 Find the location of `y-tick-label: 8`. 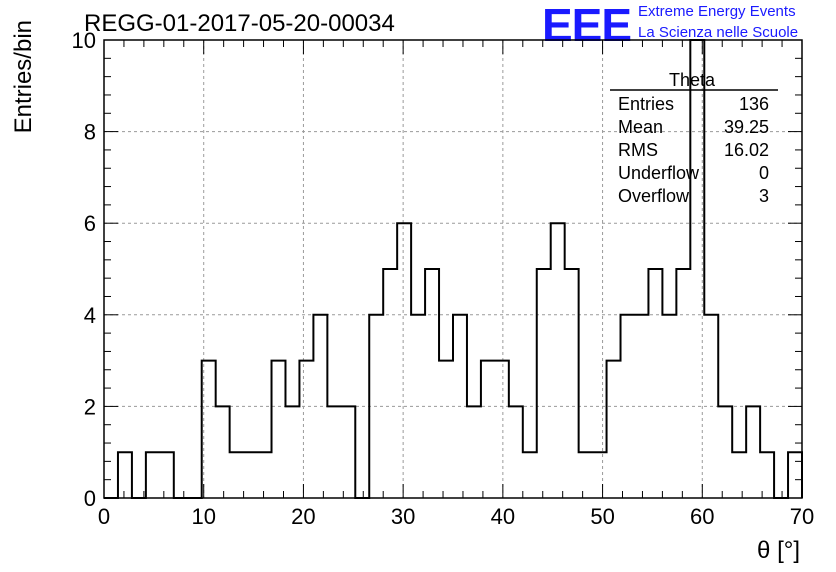

y-tick-label: 8 is located at coordinates (90, 132).